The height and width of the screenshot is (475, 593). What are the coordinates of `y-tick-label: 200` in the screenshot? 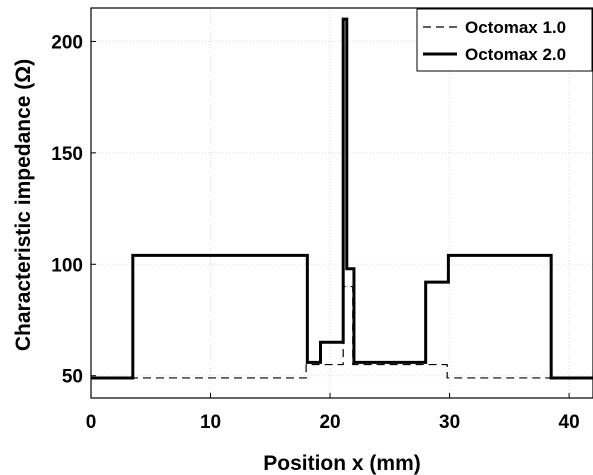 It's located at (67, 42).